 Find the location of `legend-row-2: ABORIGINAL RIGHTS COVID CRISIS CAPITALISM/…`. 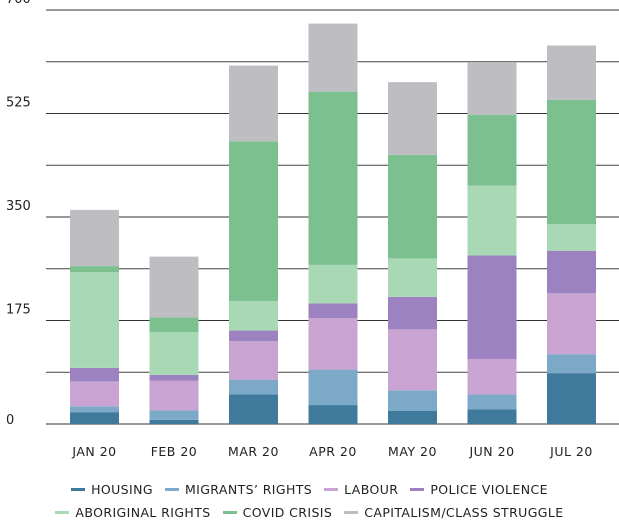

legend-row-2: ABORIGINAL RIGHTS COVID CRISIS CAPITALISM/… is located at coordinates (309, 512).